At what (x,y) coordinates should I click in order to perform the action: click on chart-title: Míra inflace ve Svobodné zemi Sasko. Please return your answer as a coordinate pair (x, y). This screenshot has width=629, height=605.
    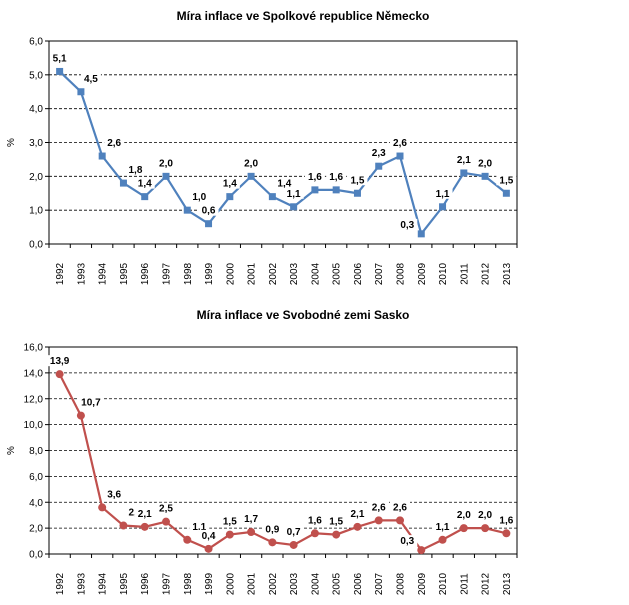
    Looking at the image, I should click on (303, 315).